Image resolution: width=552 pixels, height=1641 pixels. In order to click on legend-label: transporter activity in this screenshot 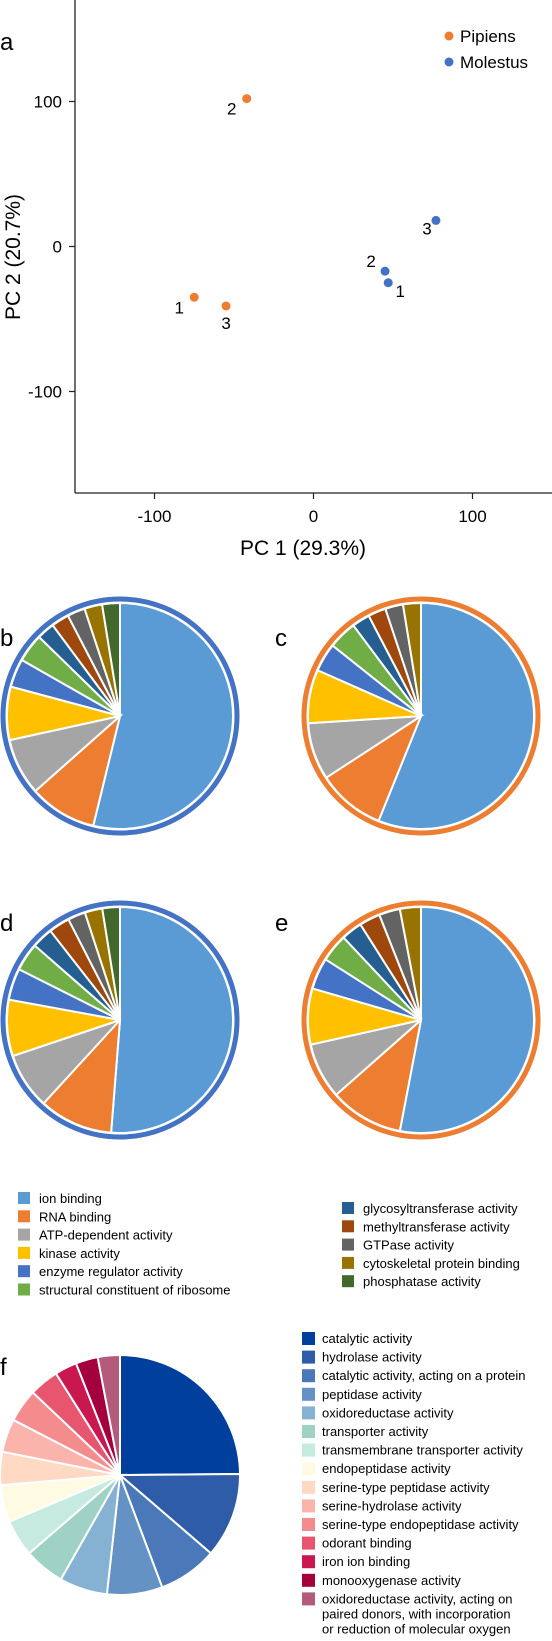, I will do `click(375, 1431)`.